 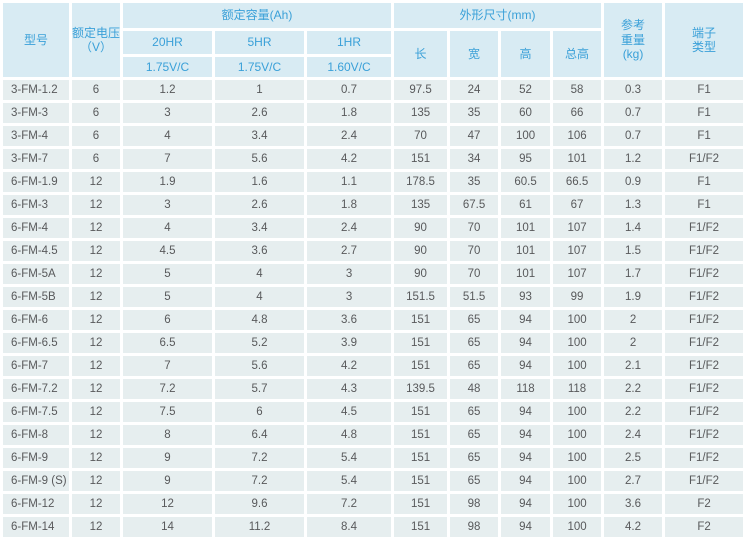 What do you see at coordinates (373, 297) in the screenshot?
I see `table-row: 6-FM-5B 12 5 4 3 151.5 51.5 93 99 1.9 F1/F2` at bounding box center [373, 297].